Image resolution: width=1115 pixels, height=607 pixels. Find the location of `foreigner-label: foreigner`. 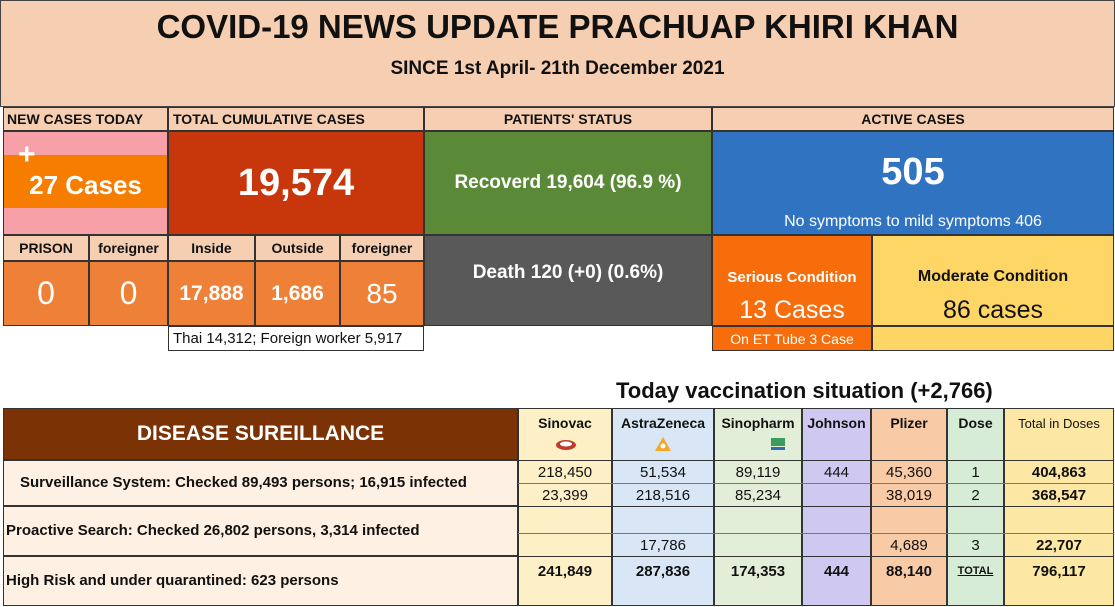

foreigner-label: foreigner is located at coordinates (382, 248).